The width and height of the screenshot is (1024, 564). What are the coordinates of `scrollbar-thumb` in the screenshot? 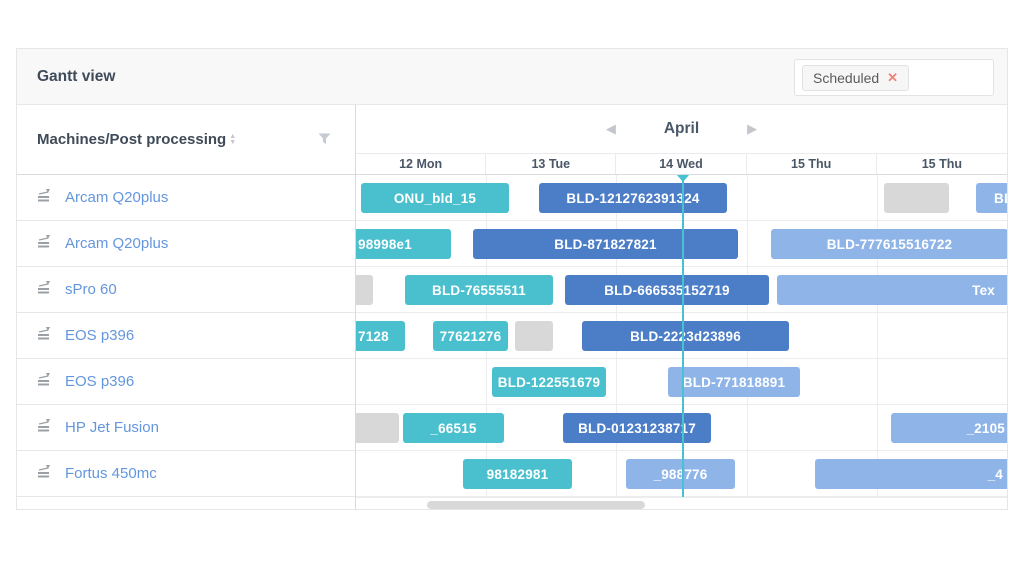 It's located at (536, 505).